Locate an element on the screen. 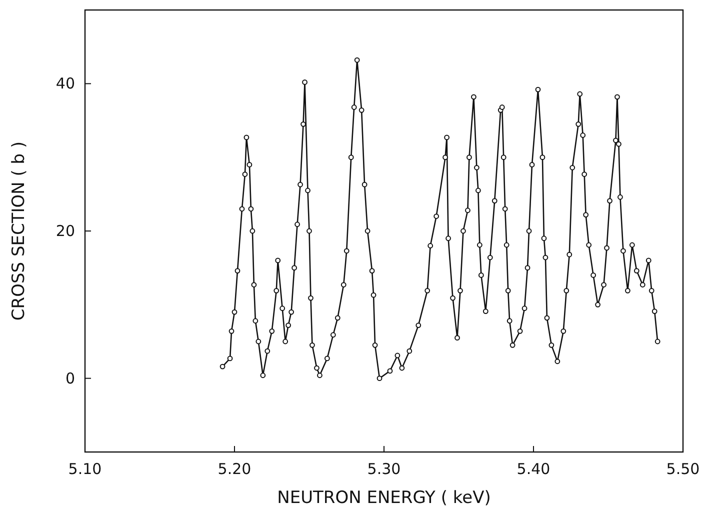 The image size is (702, 515). x-tick-label: 5.10 is located at coordinates (85, 469).